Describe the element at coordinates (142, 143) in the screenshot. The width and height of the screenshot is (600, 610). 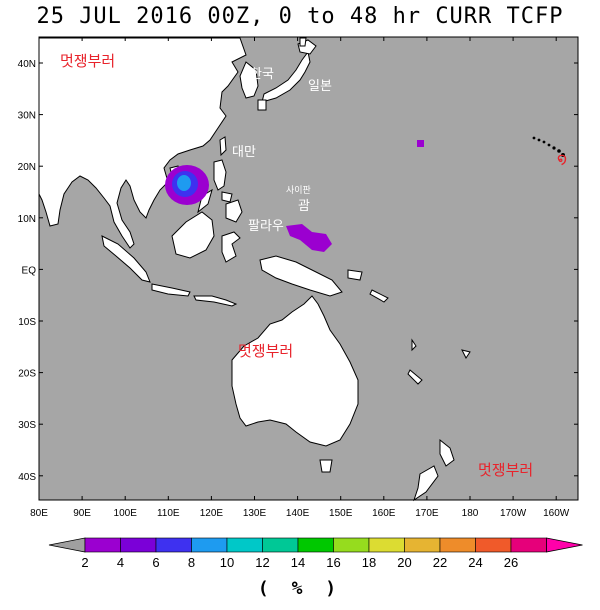
I see `asia-mainland` at that location.